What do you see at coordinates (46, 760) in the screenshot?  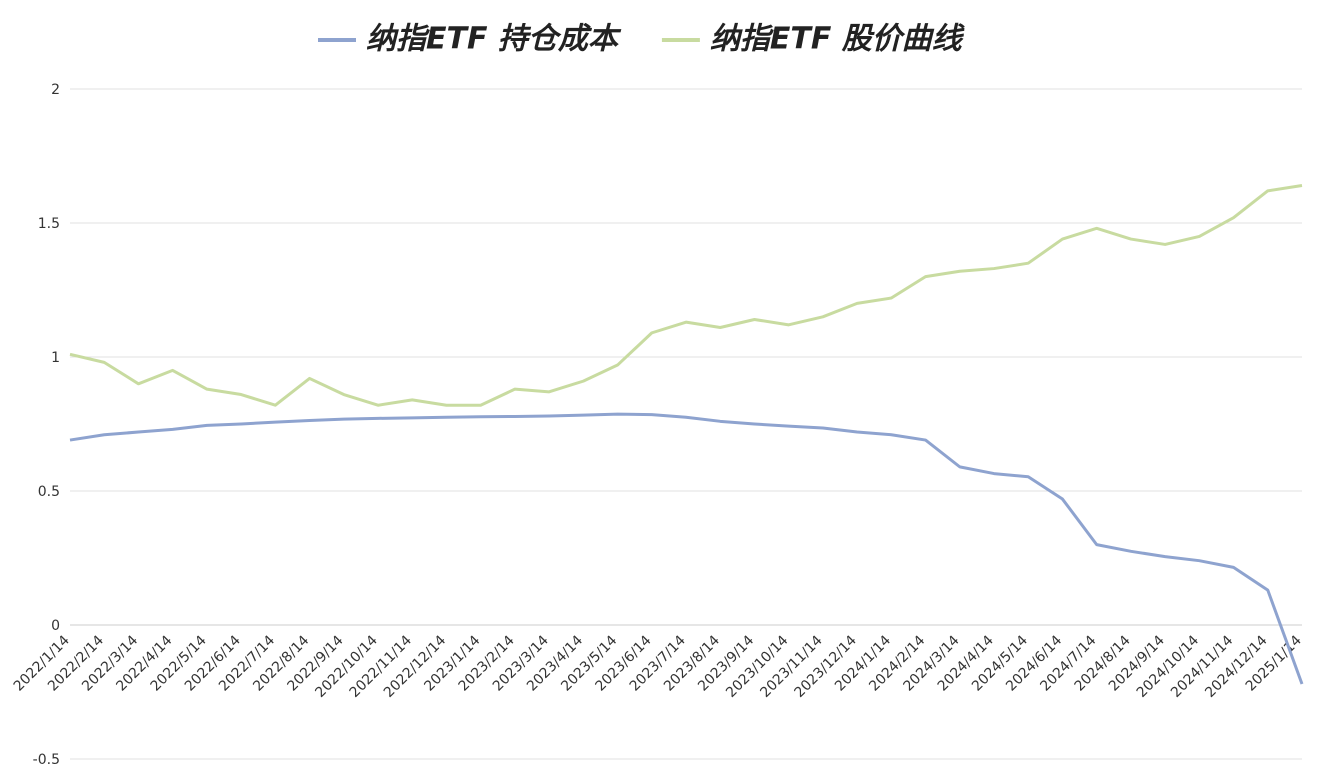 I see `y-tick-label: -0.5` at bounding box center [46, 760].